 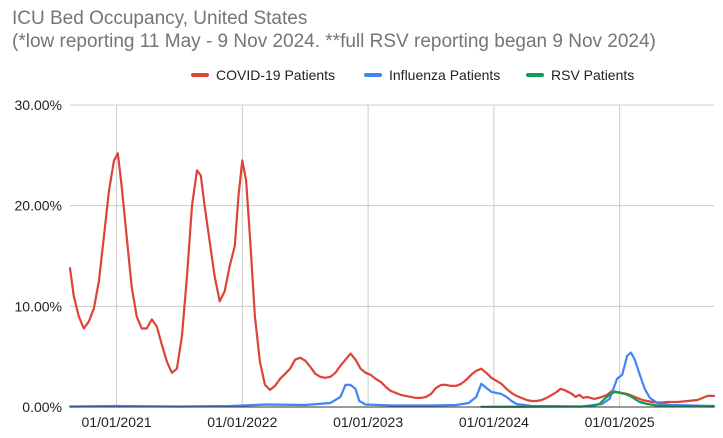 I want to click on y-tick-label: 30.00%, so click(x=38, y=105).